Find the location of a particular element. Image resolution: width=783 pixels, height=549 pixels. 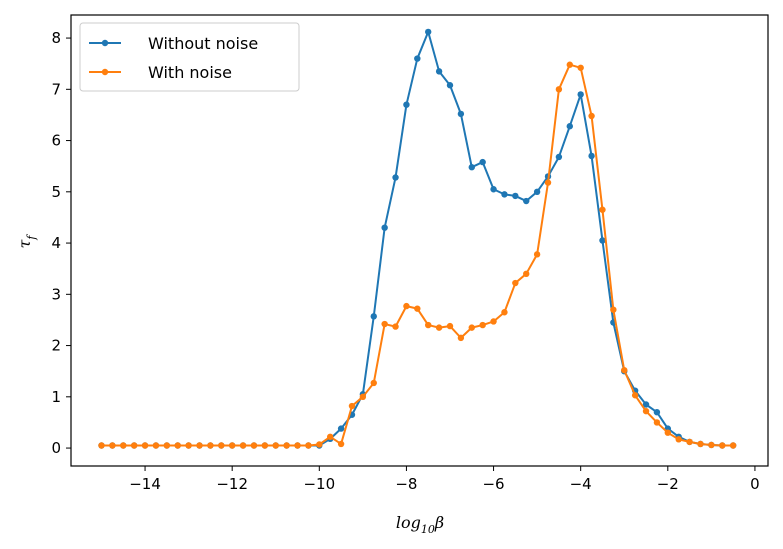

legend: Without noise With noise is located at coordinates (189, 57).